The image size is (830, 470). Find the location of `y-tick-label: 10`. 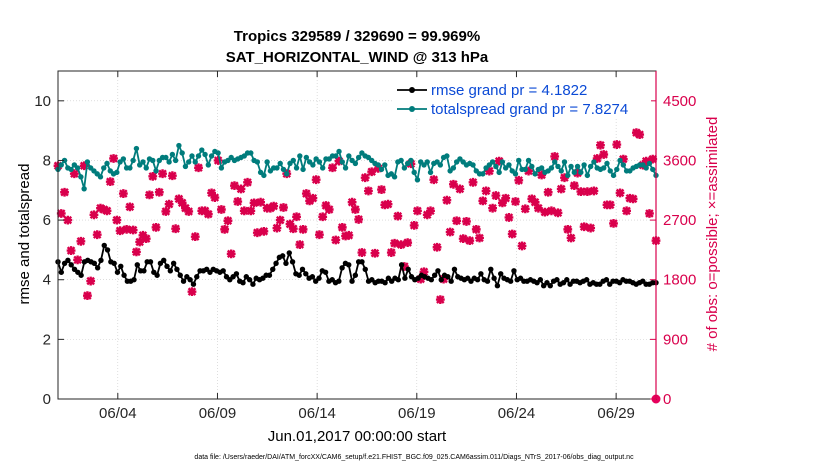

y-tick-label: 10 is located at coordinates (42, 101).